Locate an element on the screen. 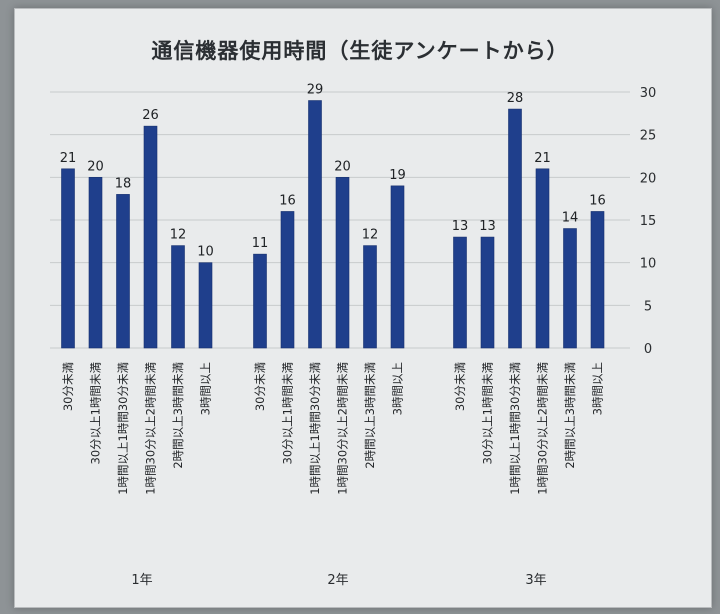 The height and width of the screenshot is (614, 720). bar-g1-c2 is located at coordinates (95, 263).